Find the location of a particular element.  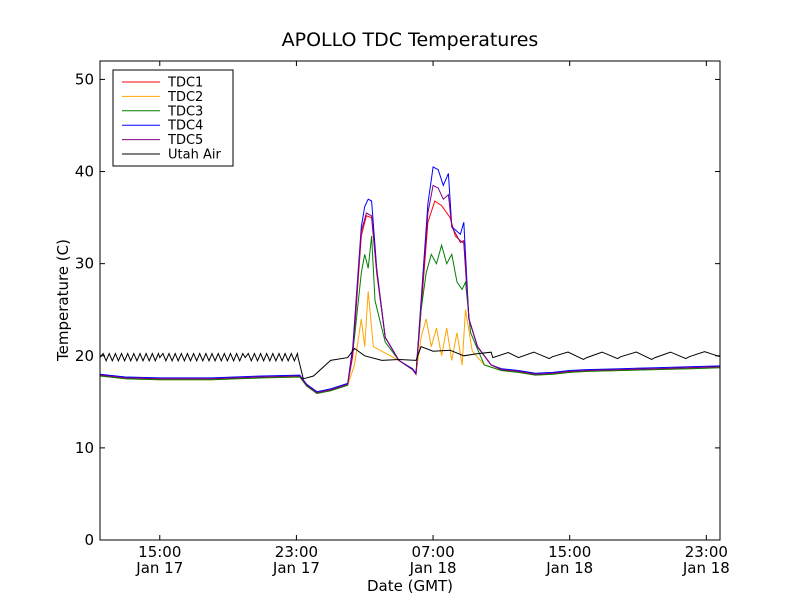

y-tick-label: 40 is located at coordinates (84, 172).